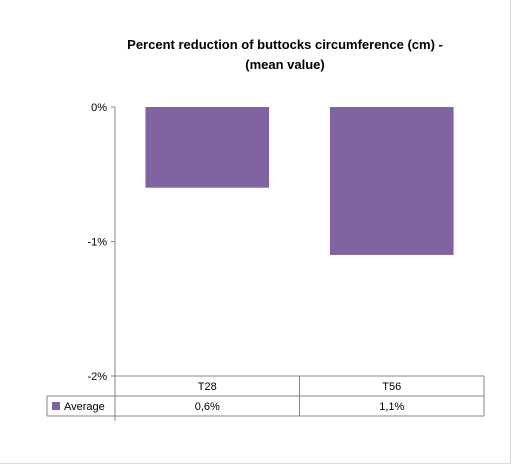  Describe the element at coordinates (97, 377) in the screenshot. I see `y-tick-label: -2%` at that location.